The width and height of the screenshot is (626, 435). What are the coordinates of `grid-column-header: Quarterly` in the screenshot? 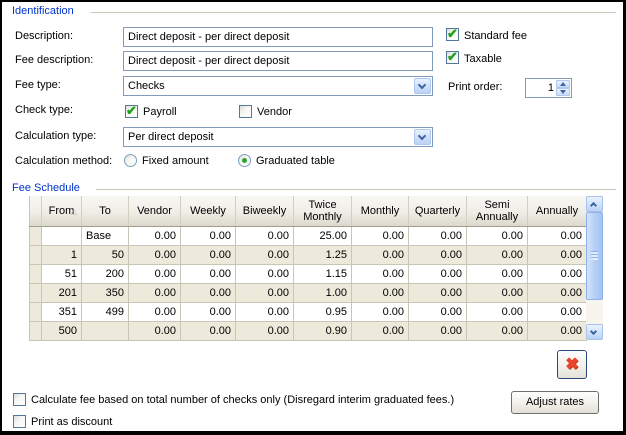 It's located at (437, 211).